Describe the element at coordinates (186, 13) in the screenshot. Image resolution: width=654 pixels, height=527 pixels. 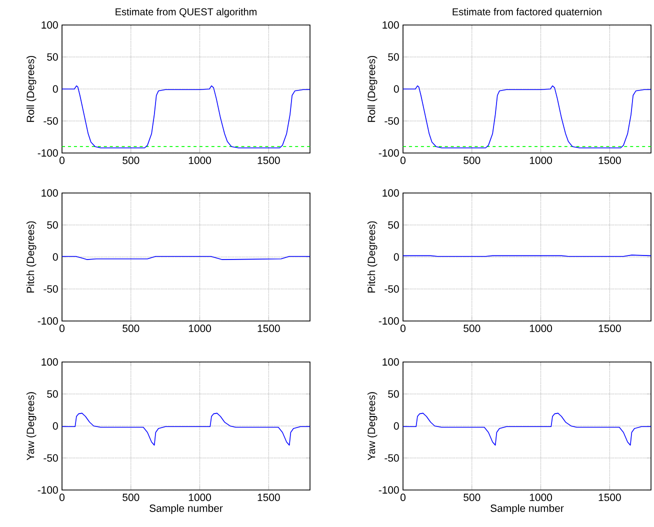
I see `chart-title: Estimate from QUEST algorithm` at that location.